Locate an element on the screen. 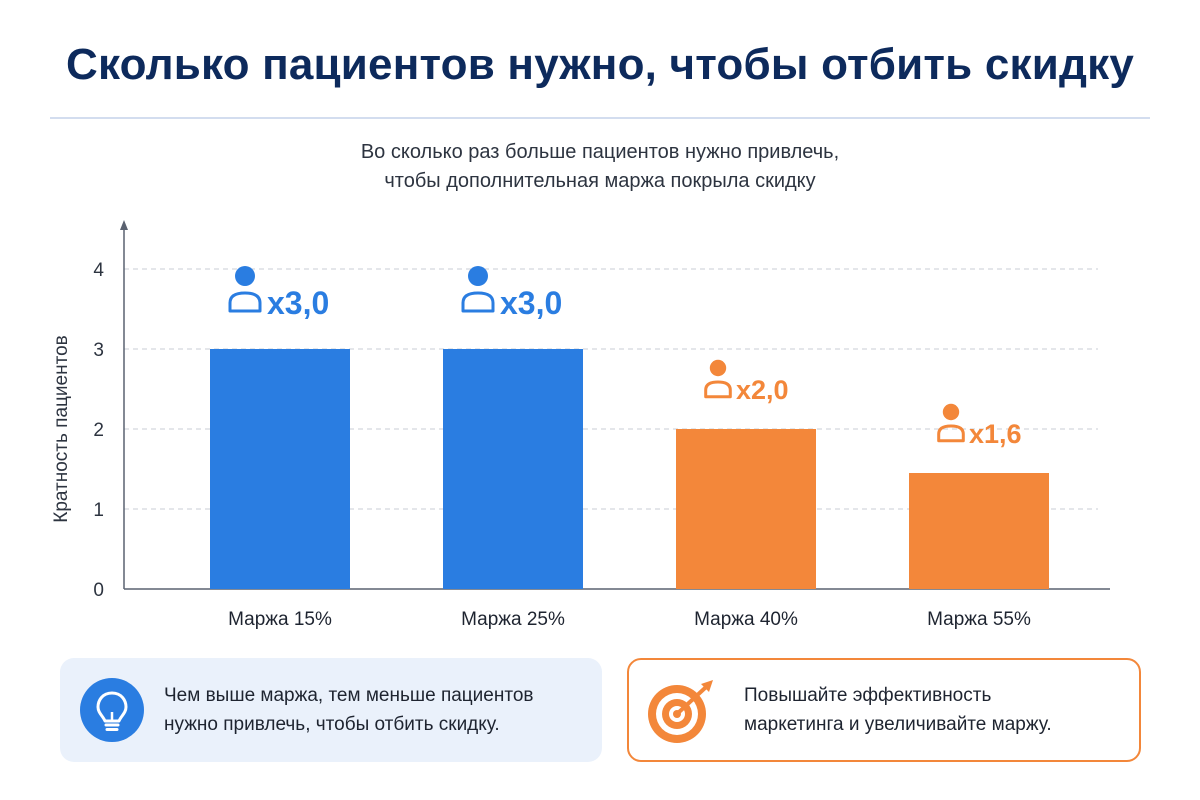 The width and height of the screenshot is (1200, 800). title-divider is located at coordinates (600, 118).